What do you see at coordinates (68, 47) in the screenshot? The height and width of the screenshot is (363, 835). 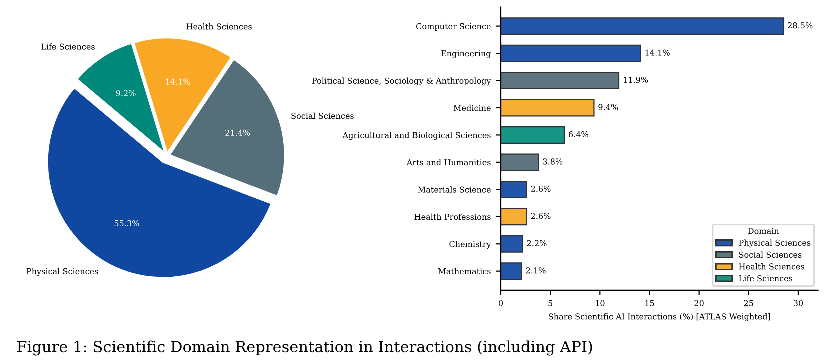 I see `slice-label: Life Sciences` at bounding box center [68, 47].